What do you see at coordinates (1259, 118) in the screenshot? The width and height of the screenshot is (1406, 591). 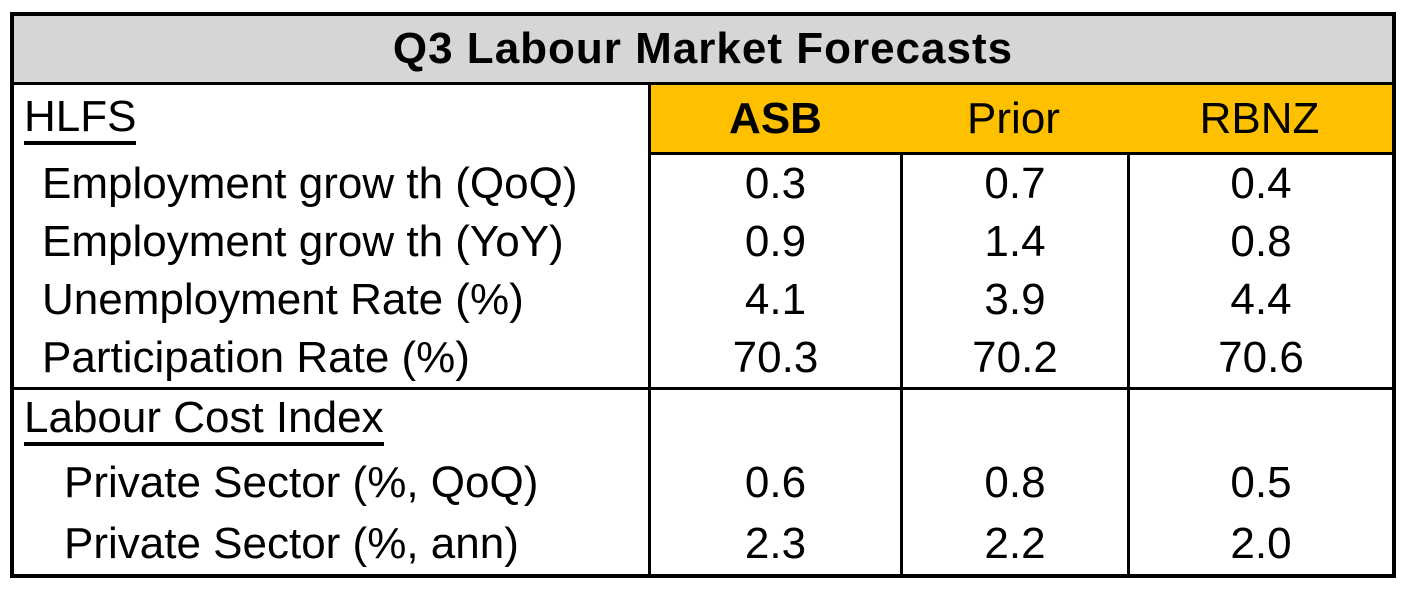 I see `column-header-rbnz: RBNZ` at bounding box center [1259, 118].